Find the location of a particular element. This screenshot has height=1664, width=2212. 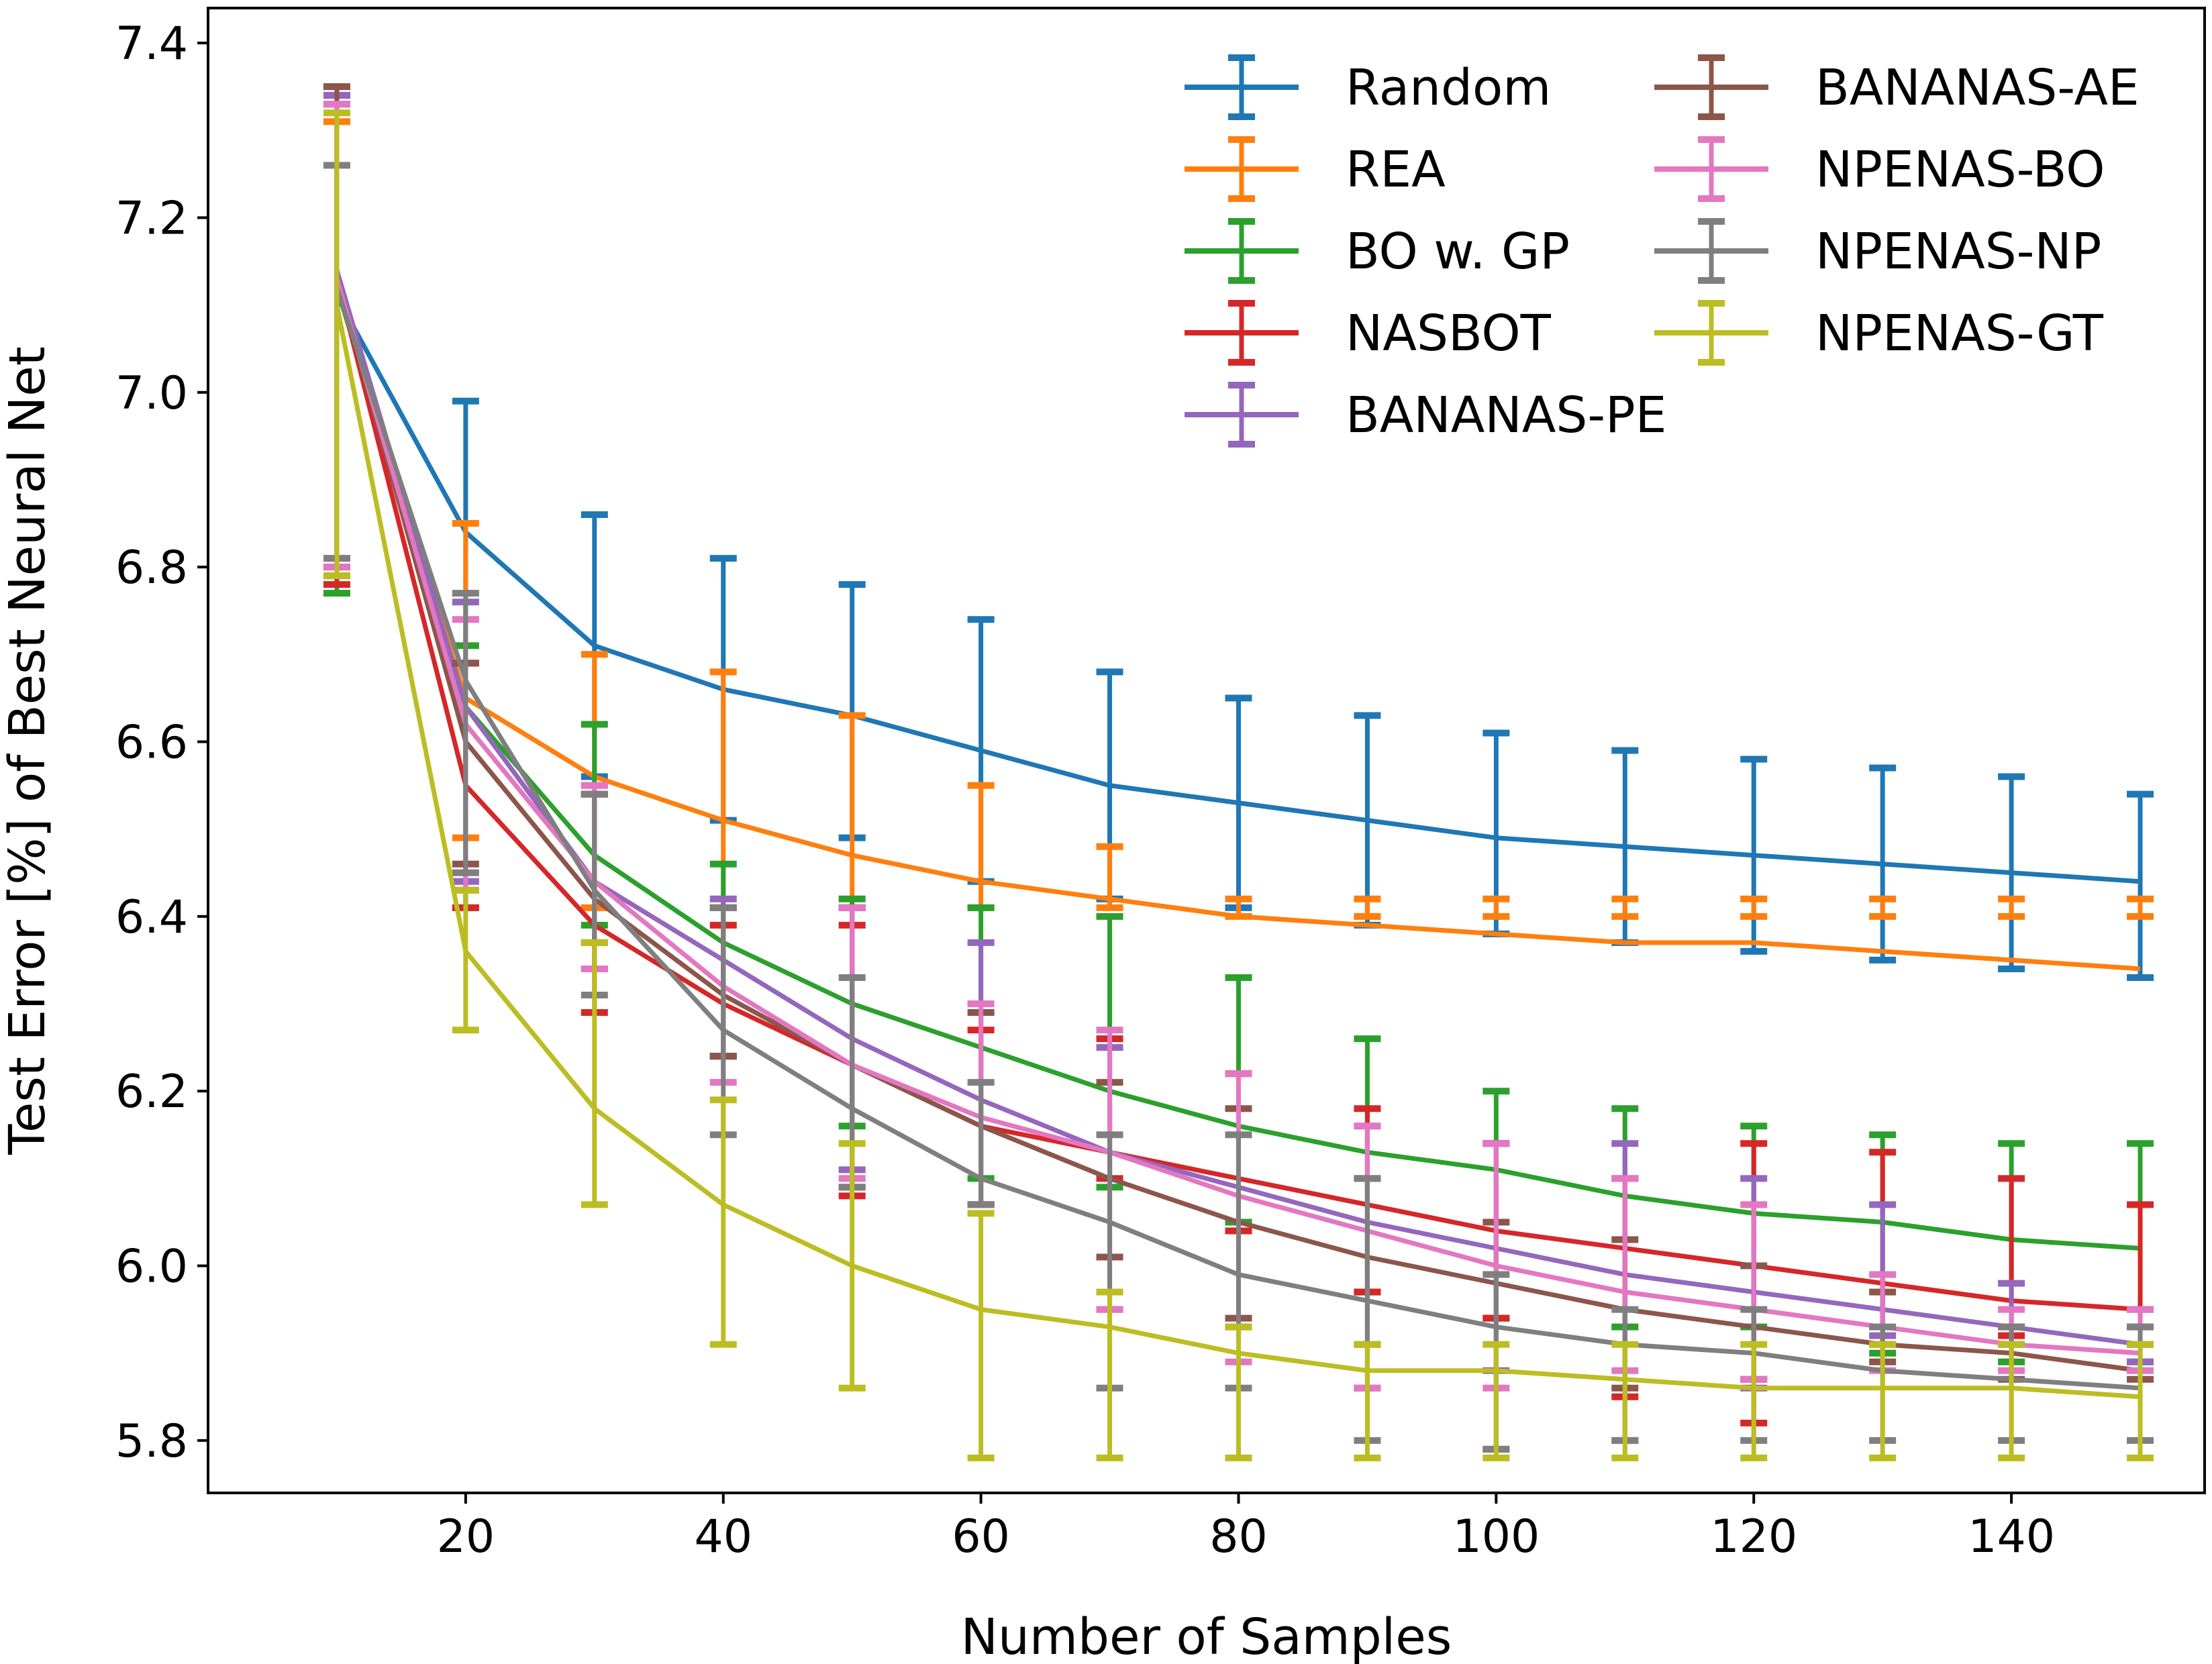

y-tick-label: 7.2 is located at coordinates (151, 218).